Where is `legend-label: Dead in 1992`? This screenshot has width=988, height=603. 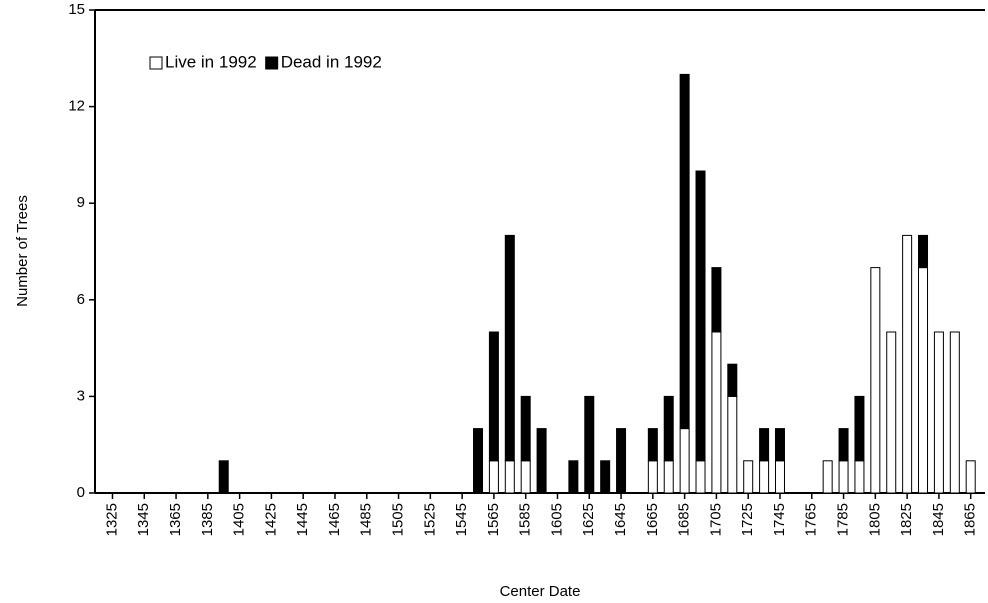 legend-label: Dead in 1992 is located at coordinates (331, 61).